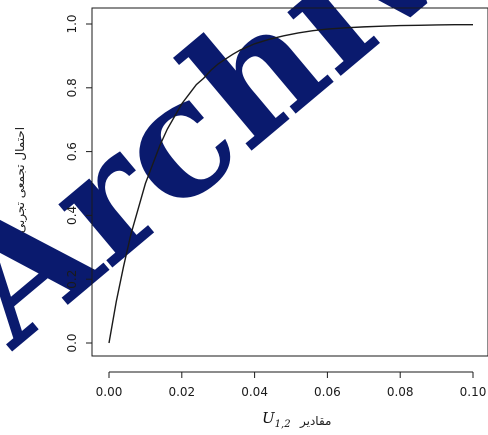  I want to click on y-tick-label: 0.4, so click(72, 215).